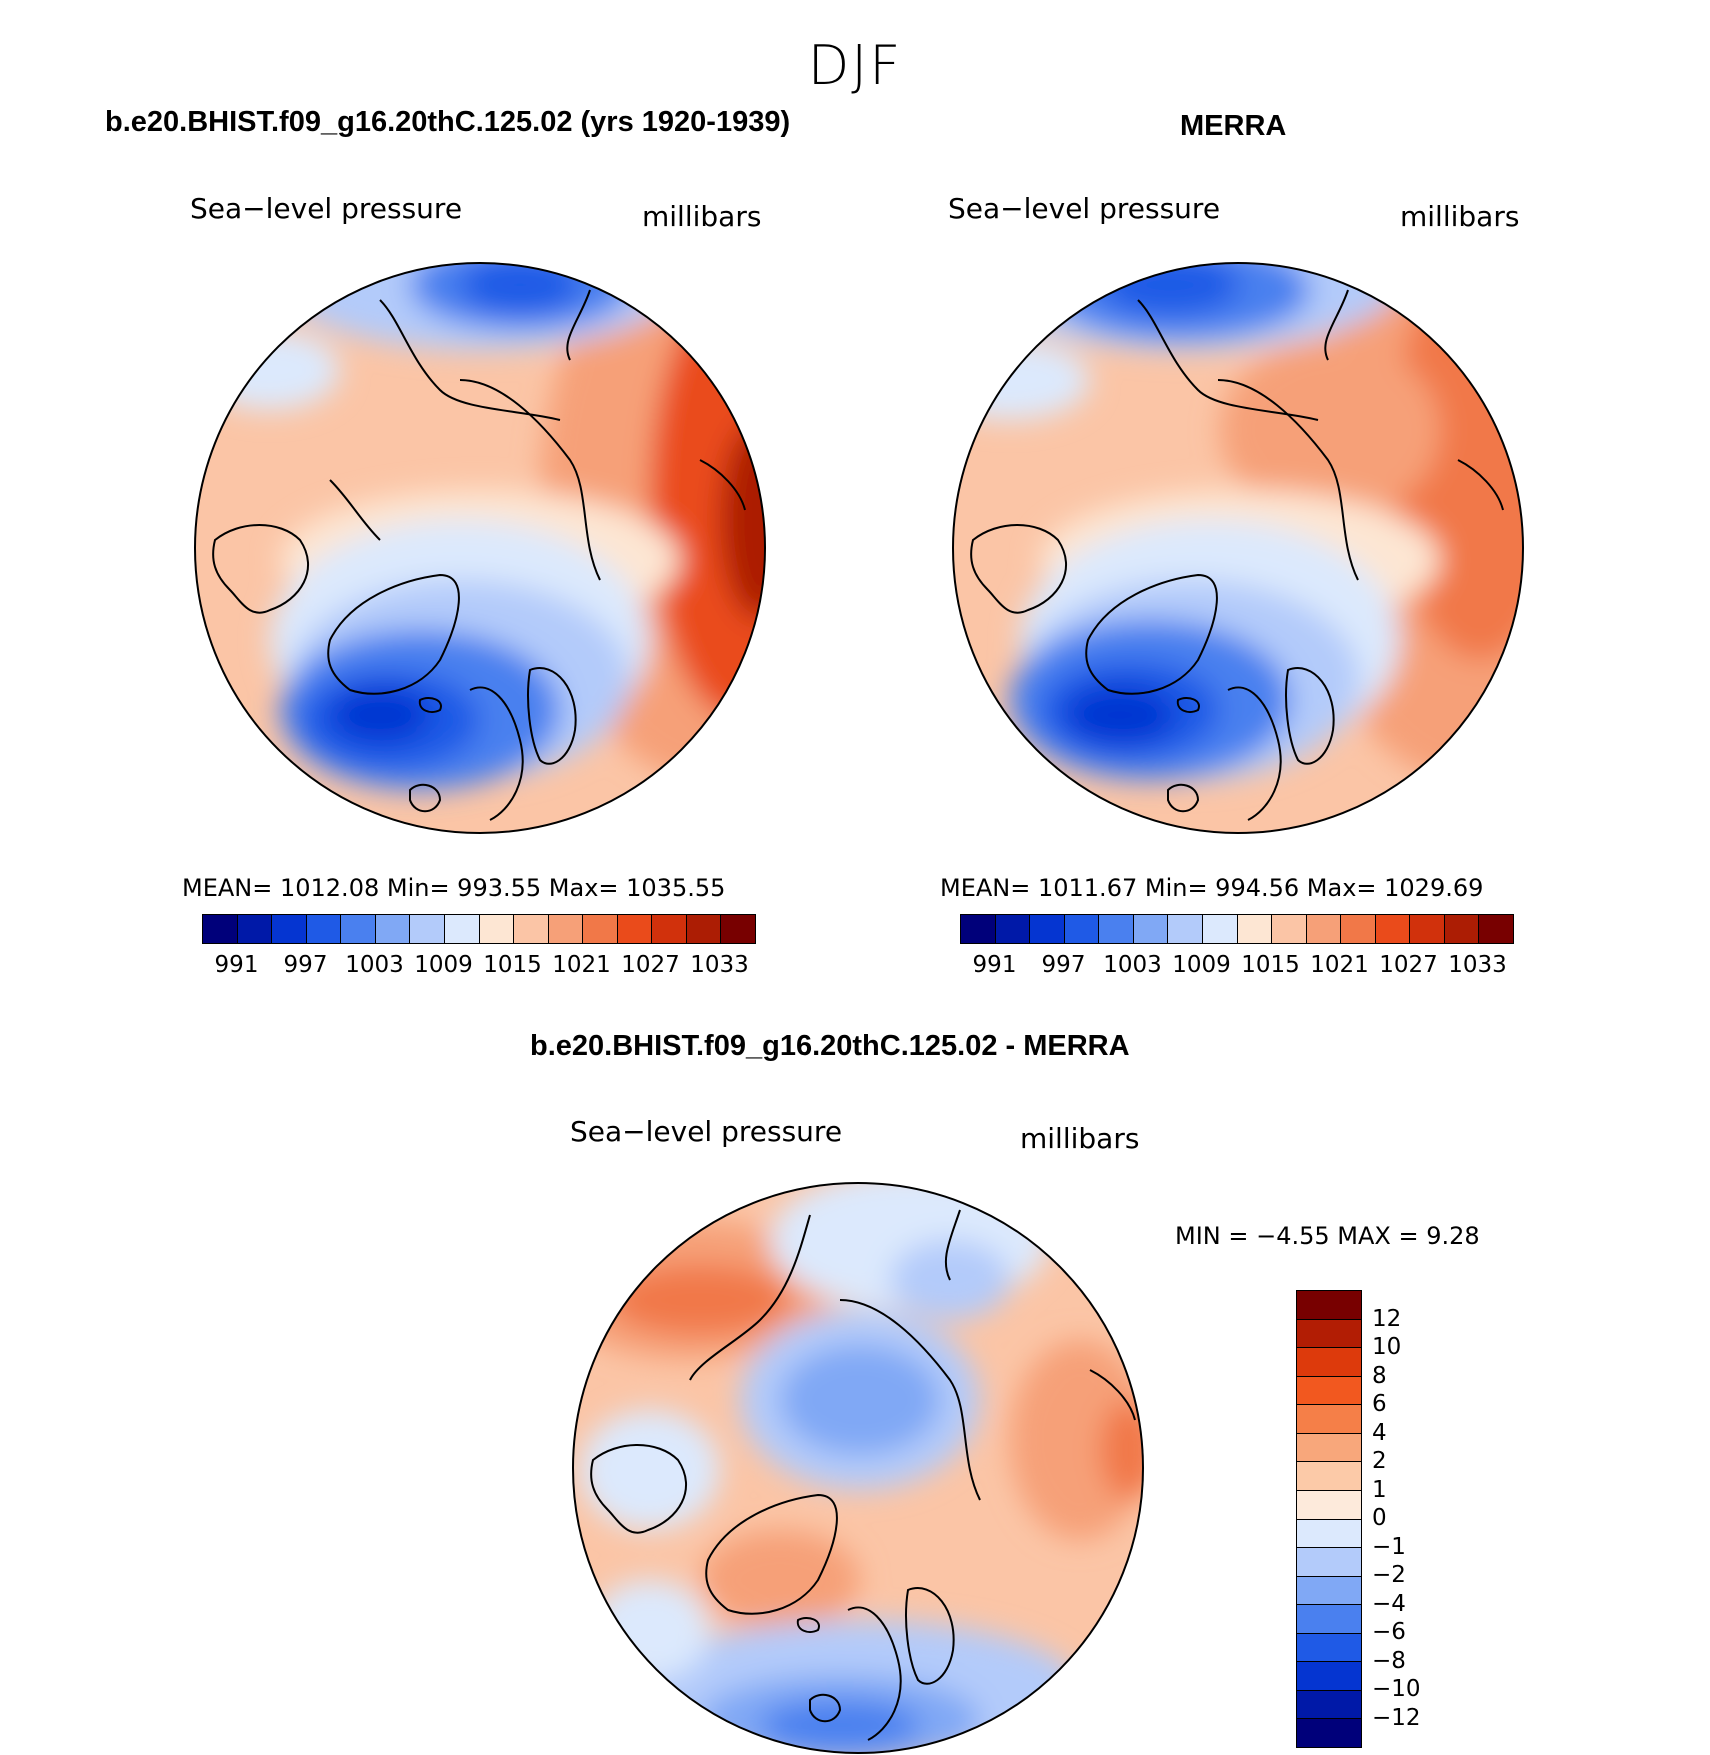  Describe the element at coordinates (1379, 1461) in the screenshot. I see `diff-colorbar-tick-label: 2` at that location.